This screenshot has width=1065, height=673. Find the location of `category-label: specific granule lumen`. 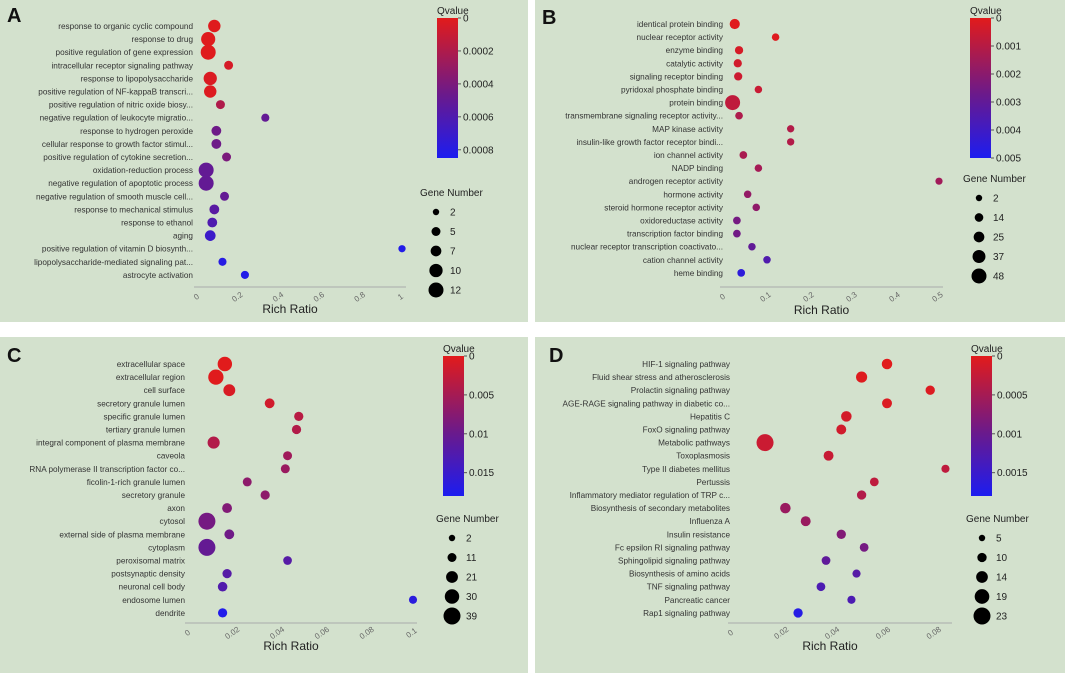

category-label: specific granule lumen is located at coordinates (145, 416).